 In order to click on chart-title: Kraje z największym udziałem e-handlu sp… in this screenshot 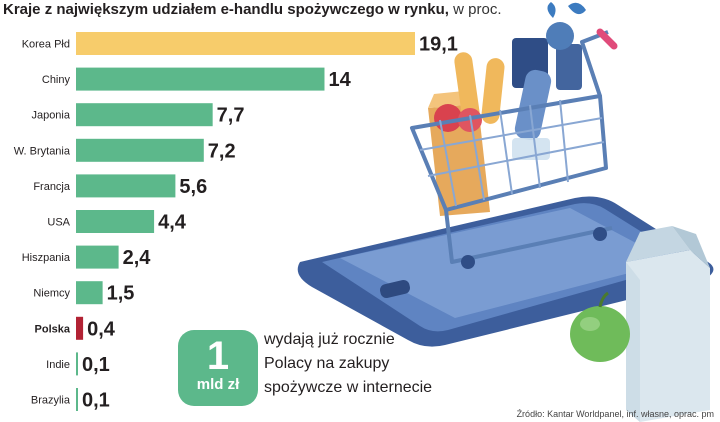, I will do `click(252, 9)`.